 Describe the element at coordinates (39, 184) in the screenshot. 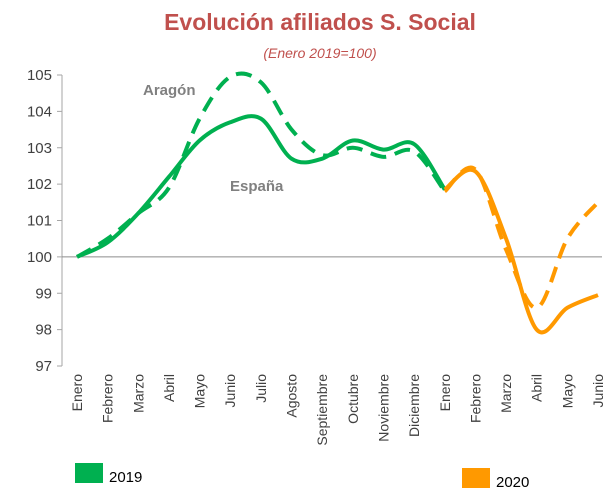

I see `y-tick-label: 102` at that location.